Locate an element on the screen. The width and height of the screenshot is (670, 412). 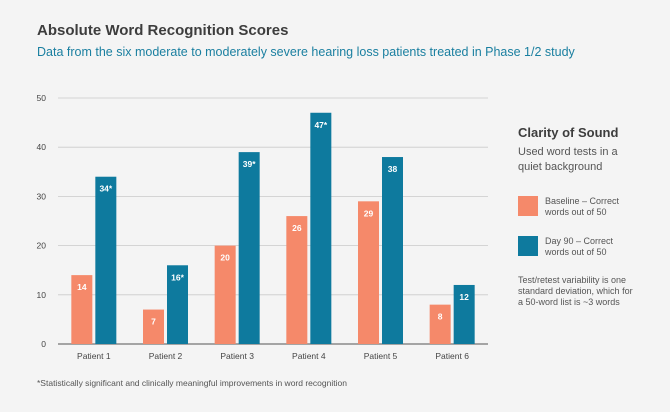
data-label-day90: 39* is located at coordinates (249, 164).